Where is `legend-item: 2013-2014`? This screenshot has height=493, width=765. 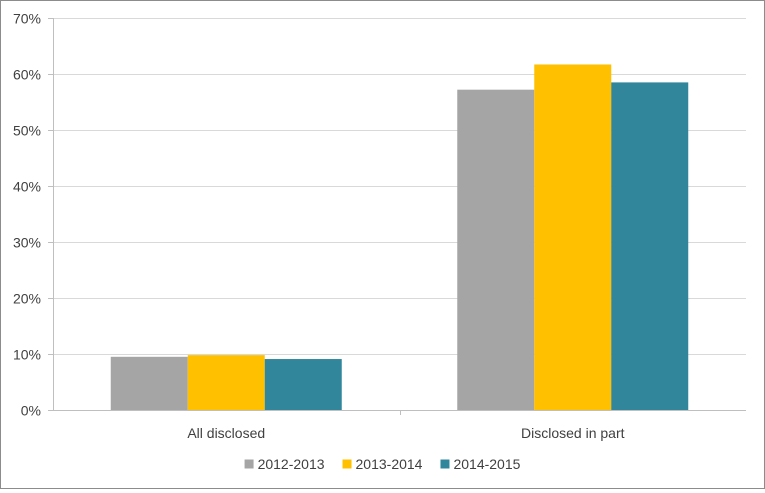
legend-item: 2013-2014 is located at coordinates (382, 464).